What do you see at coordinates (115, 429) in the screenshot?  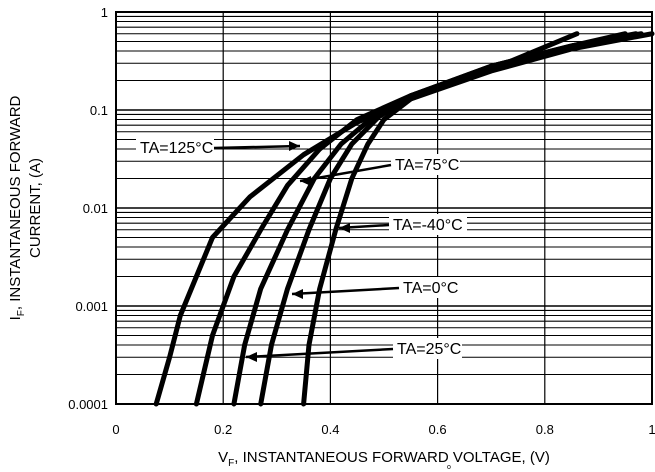 I see `x-tick-label: 0` at bounding box center [115, 429].